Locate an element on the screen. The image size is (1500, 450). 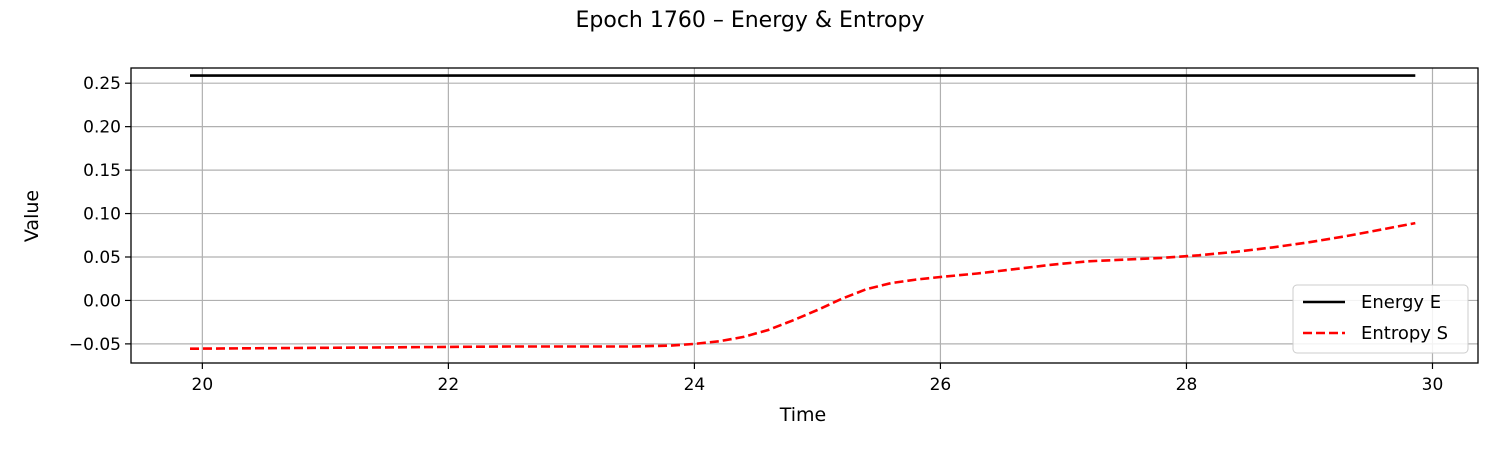
legend: Energy E Entropy S is located at coordinates (1380, 319).